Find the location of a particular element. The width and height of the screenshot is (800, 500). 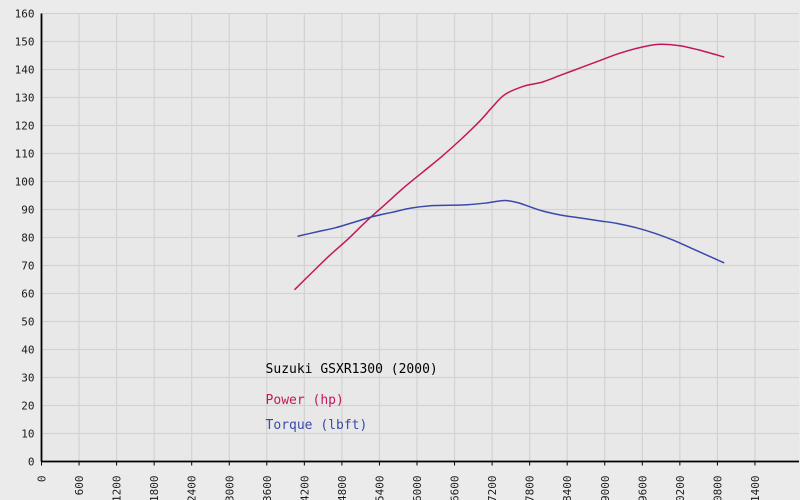

y-tick-label: 160 is located at coordinates (25, 14).